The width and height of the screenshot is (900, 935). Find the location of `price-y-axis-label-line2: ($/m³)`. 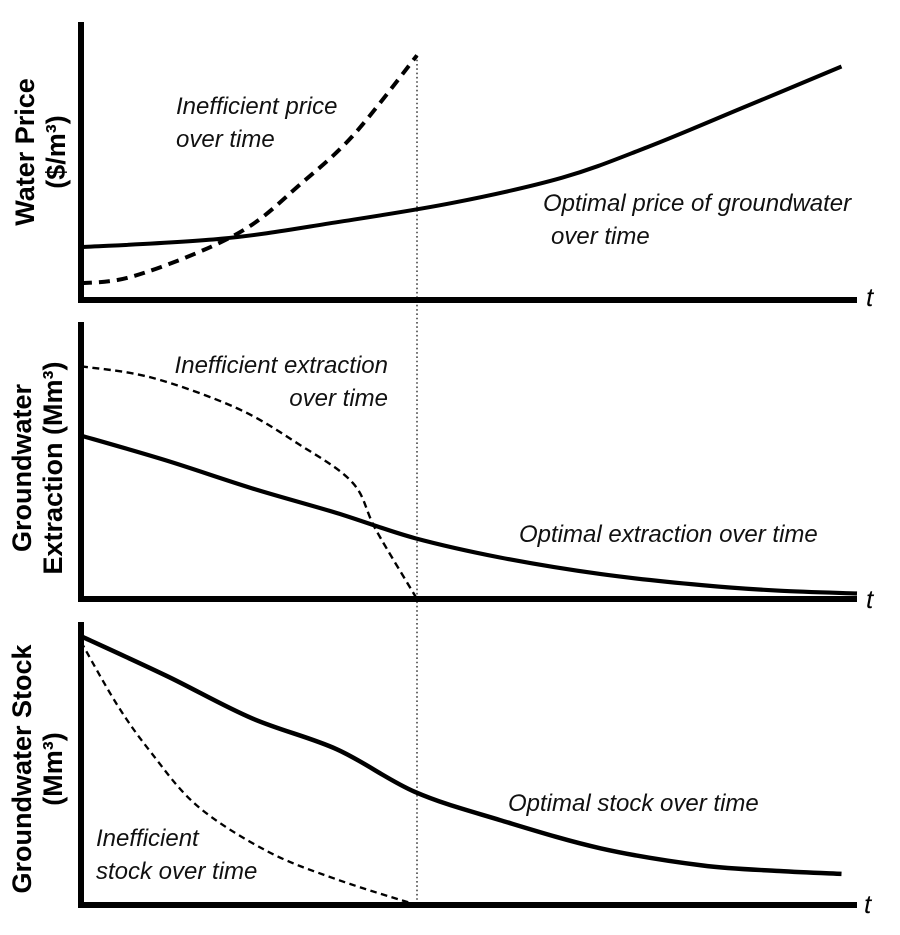

price-y-axis-label-line2: ($/m³) is located at coordinates (56, 152).